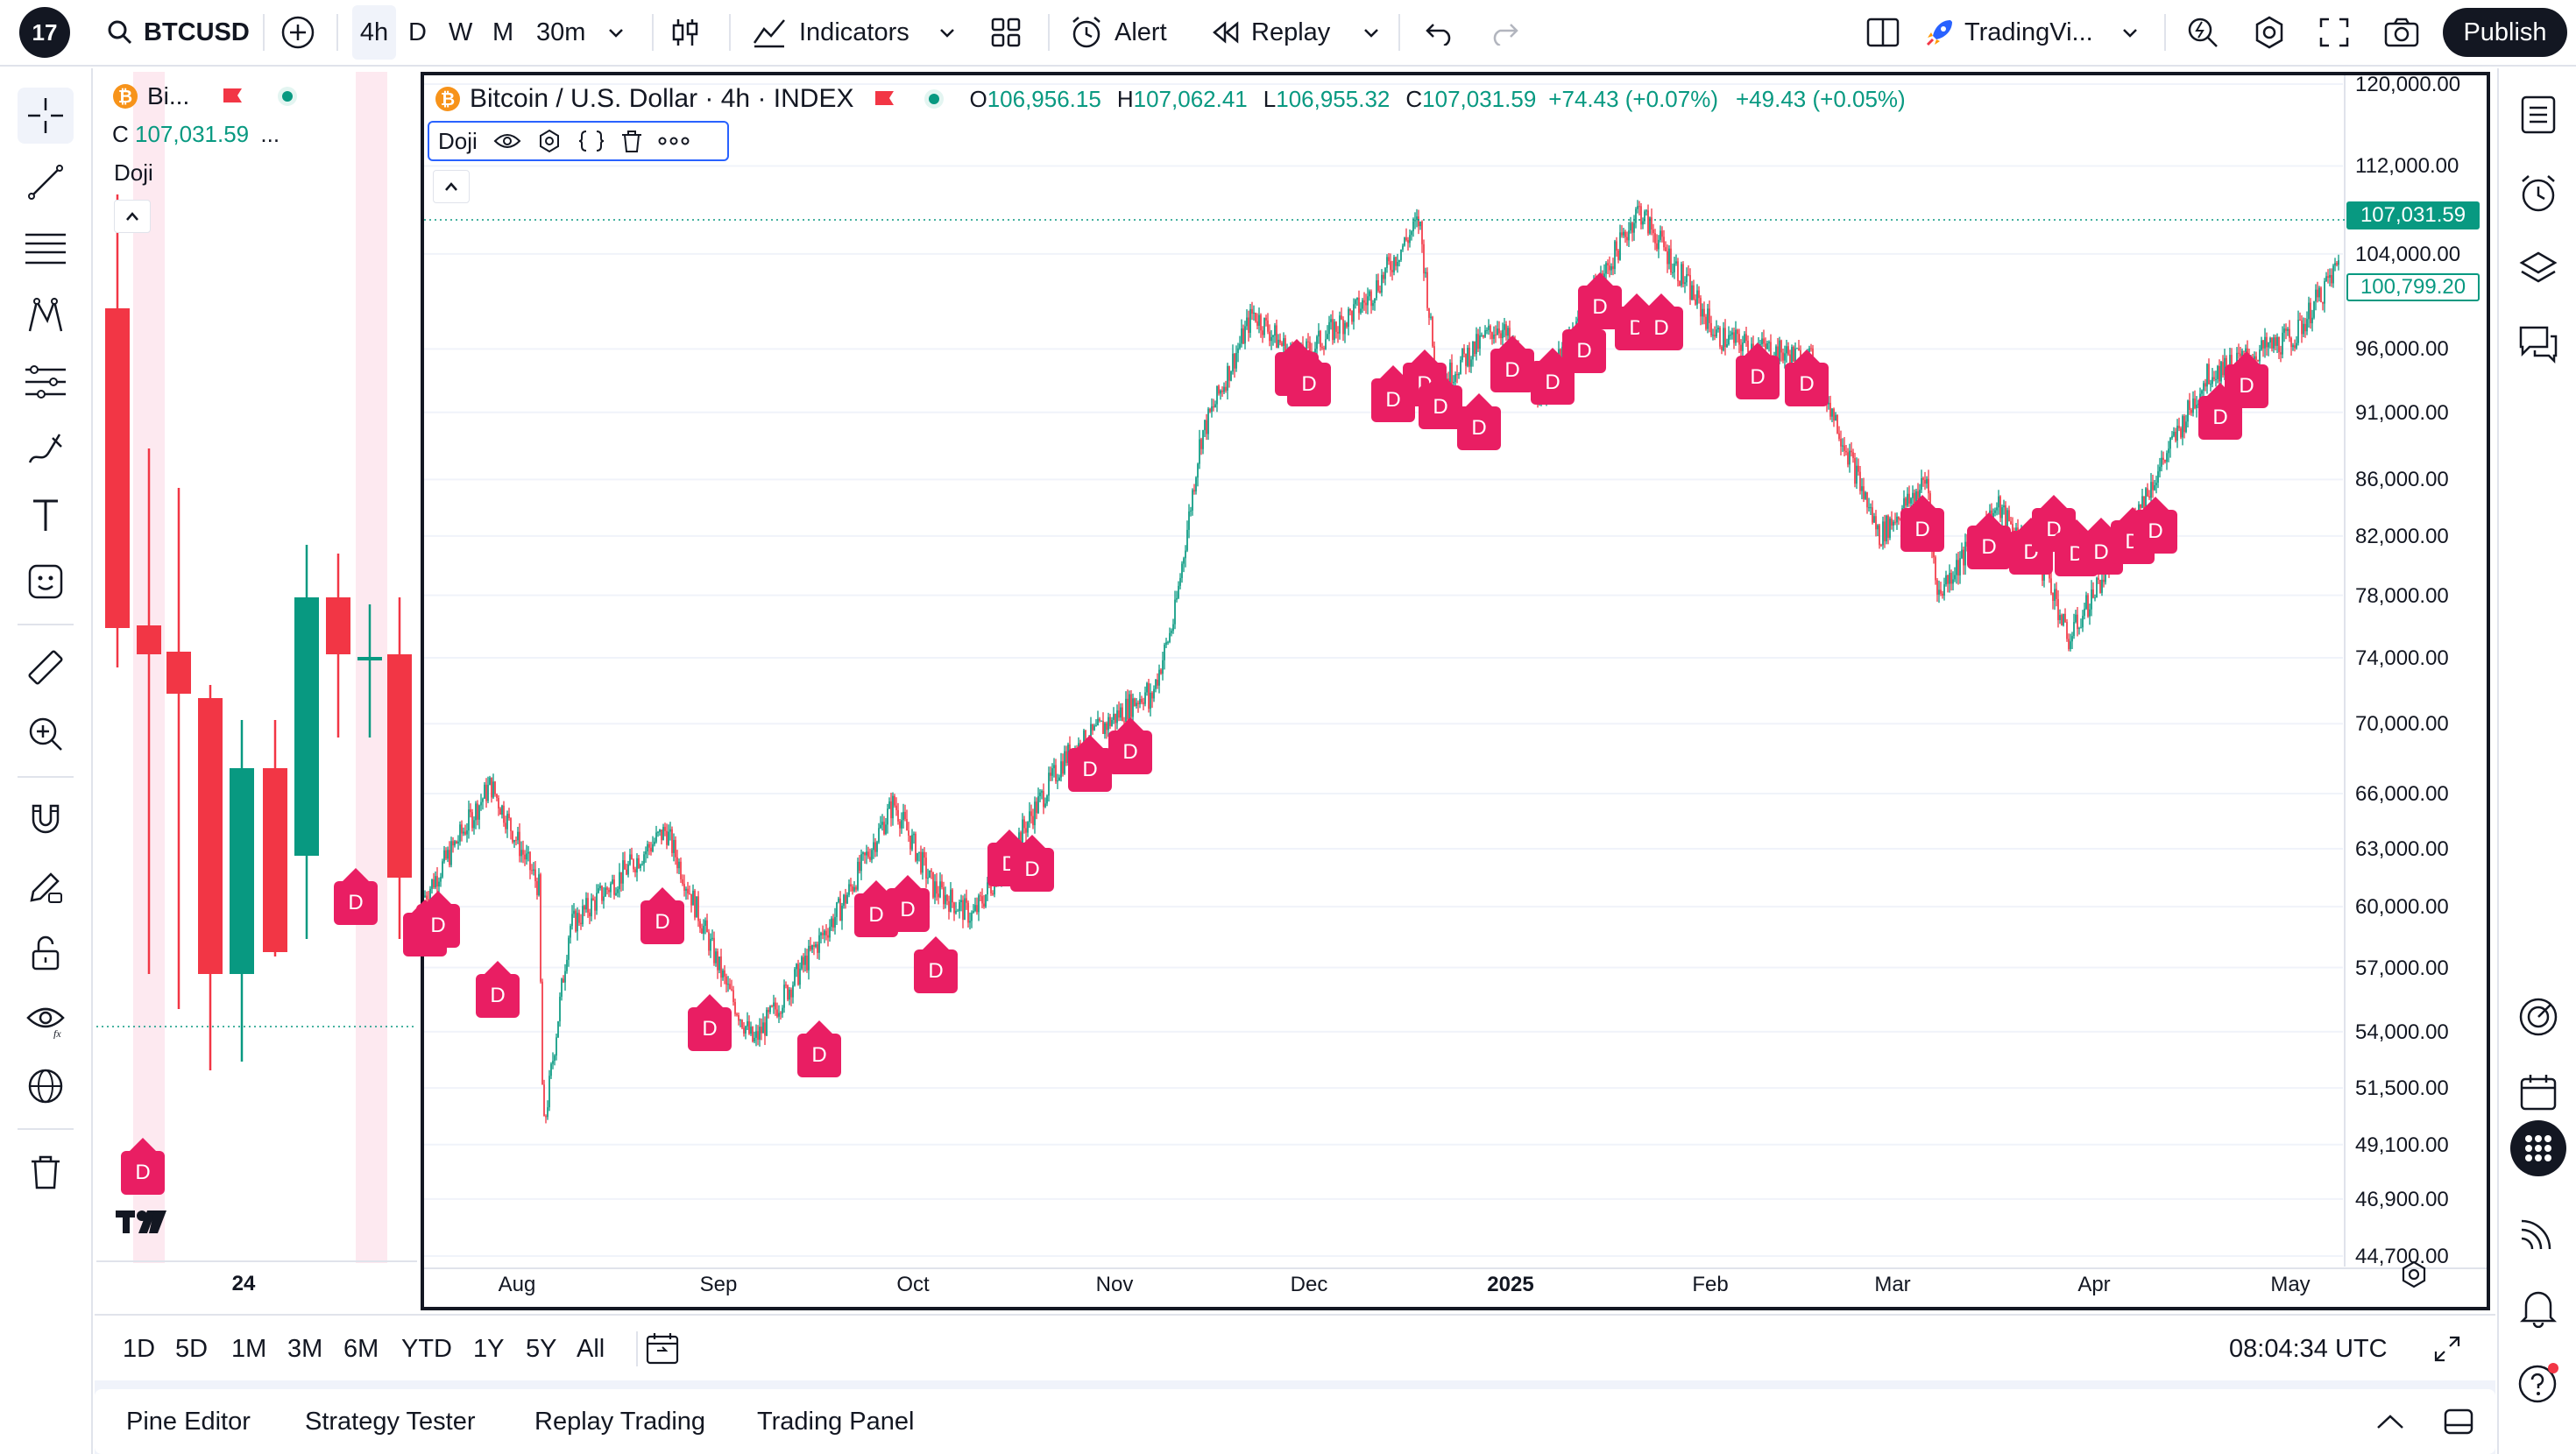 The width and height of the screenshot is (2576, 1454). Describe the element at coordinates (2538, 344) in the screenshot. I see `chats-button` at that location.